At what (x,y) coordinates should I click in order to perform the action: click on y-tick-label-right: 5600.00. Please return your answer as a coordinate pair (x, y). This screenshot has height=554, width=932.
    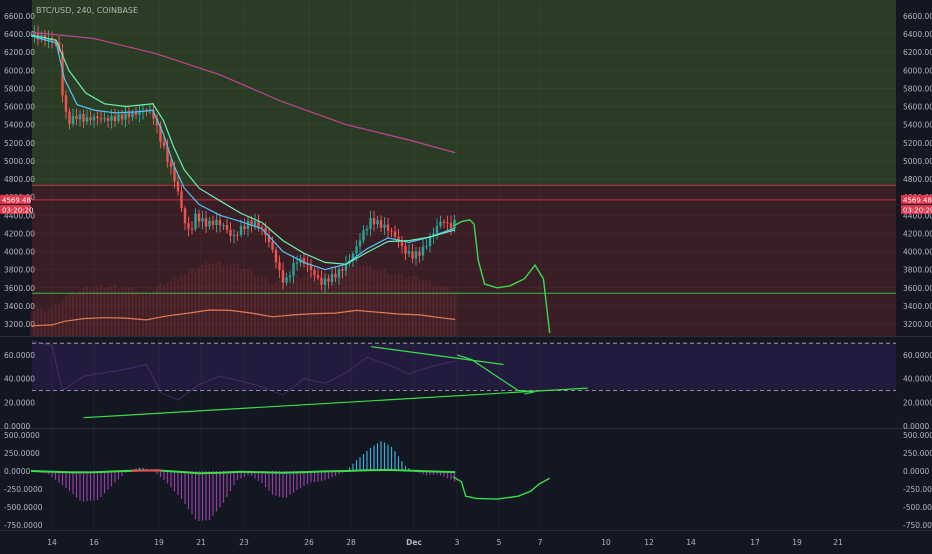
    Looking at the image, I should click on (917, 107).